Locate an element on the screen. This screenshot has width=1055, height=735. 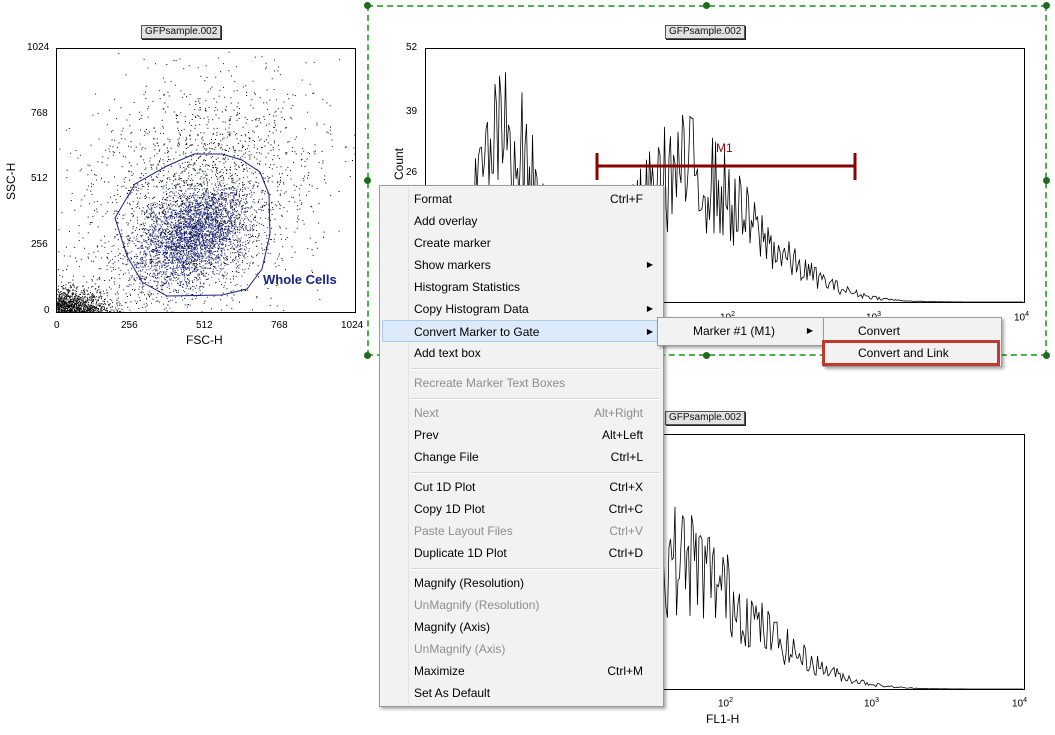
menu-item-change-file: Change File Ctrl+L is located at coordinates (528, 457).